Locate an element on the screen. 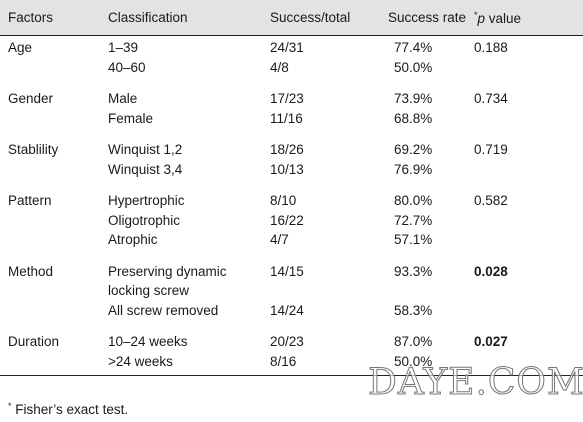  success-rate-cell: 76.9% is located at coordinates (431, 170).